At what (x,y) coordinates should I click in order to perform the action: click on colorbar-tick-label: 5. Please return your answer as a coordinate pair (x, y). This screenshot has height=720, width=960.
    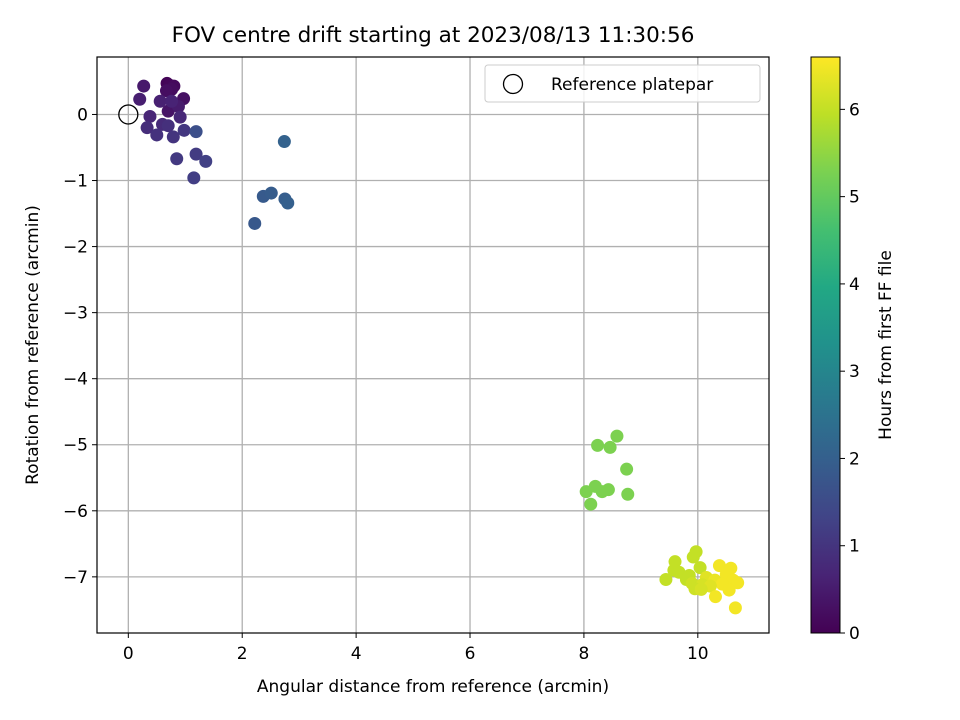
    Looking at the image, I should click on (854, 198).